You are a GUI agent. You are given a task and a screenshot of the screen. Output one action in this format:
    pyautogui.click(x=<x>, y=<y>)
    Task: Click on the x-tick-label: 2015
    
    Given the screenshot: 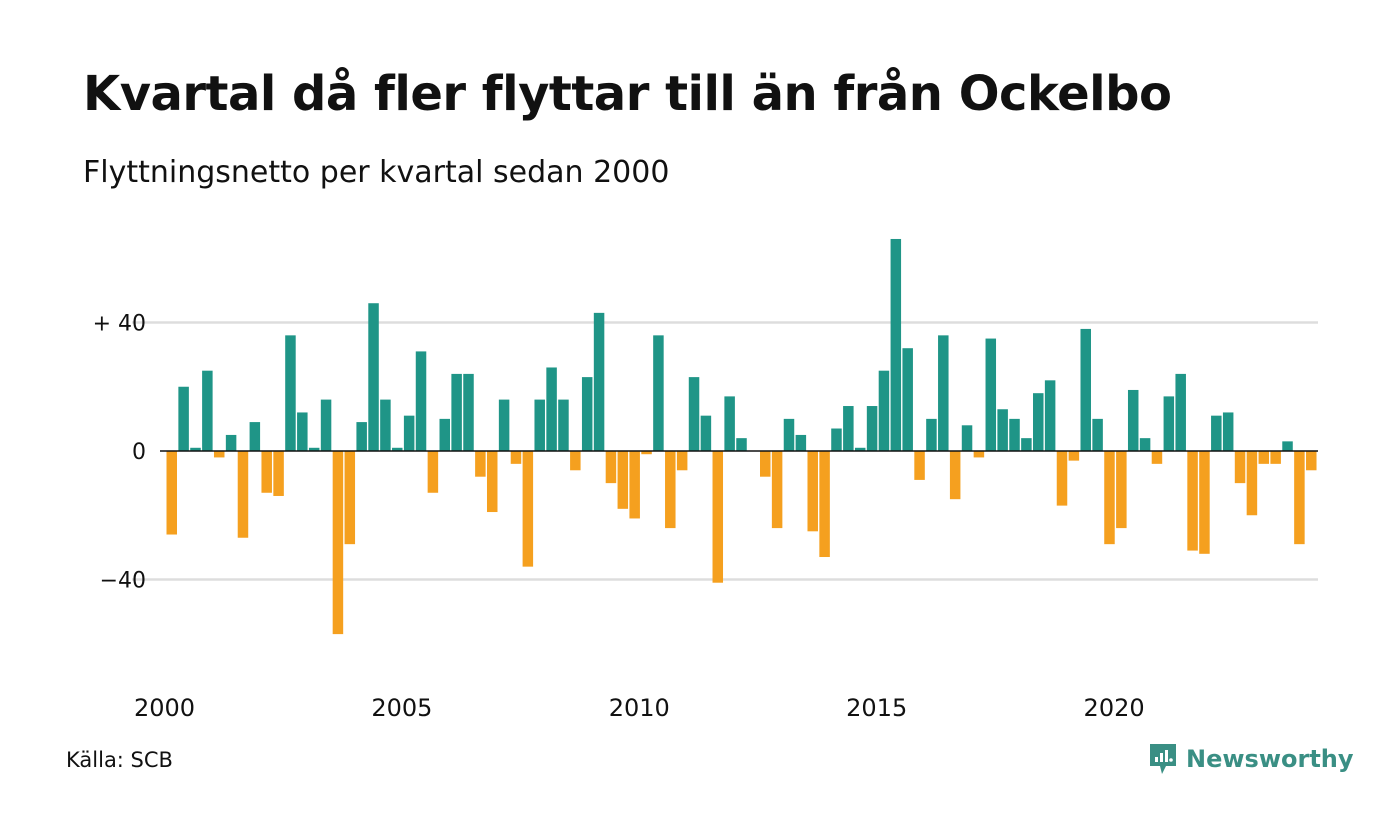 What is the action you would take?
    pyautogui.click(x=876, y=708)
    